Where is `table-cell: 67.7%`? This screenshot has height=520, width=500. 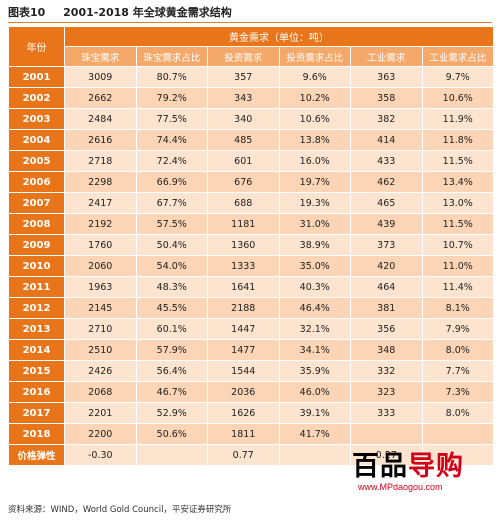
table-cell: 67.7% is located at coordinates (171, 203).